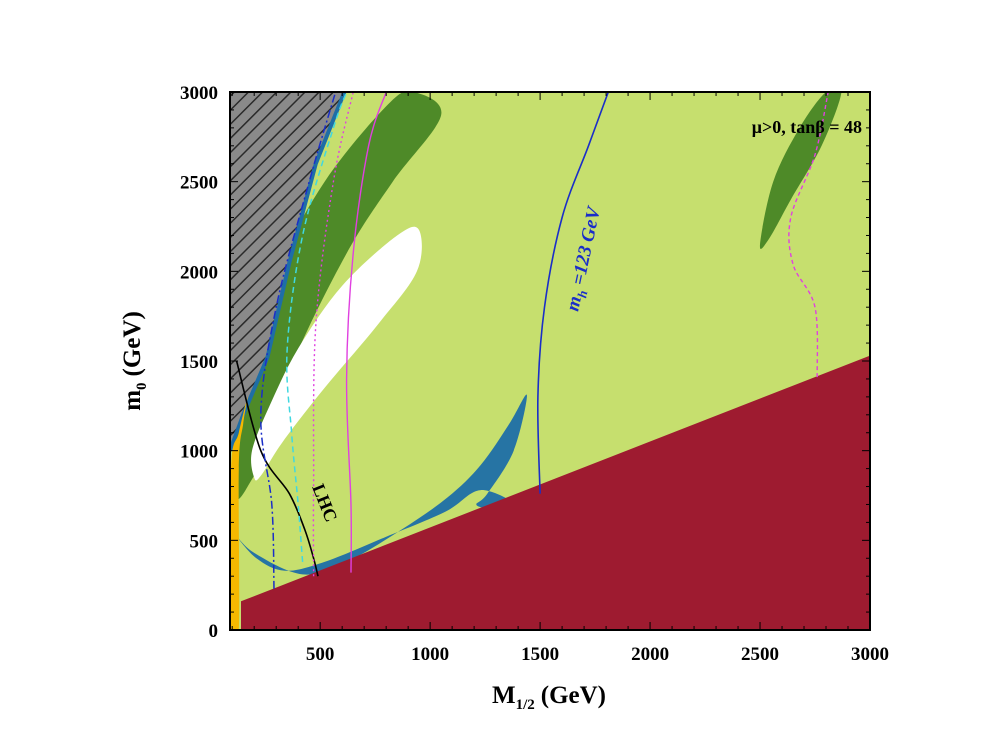 The width and height of the screenshot is (1000, 750). I want to click on x-tick-label: 2500, so click(760, 654).